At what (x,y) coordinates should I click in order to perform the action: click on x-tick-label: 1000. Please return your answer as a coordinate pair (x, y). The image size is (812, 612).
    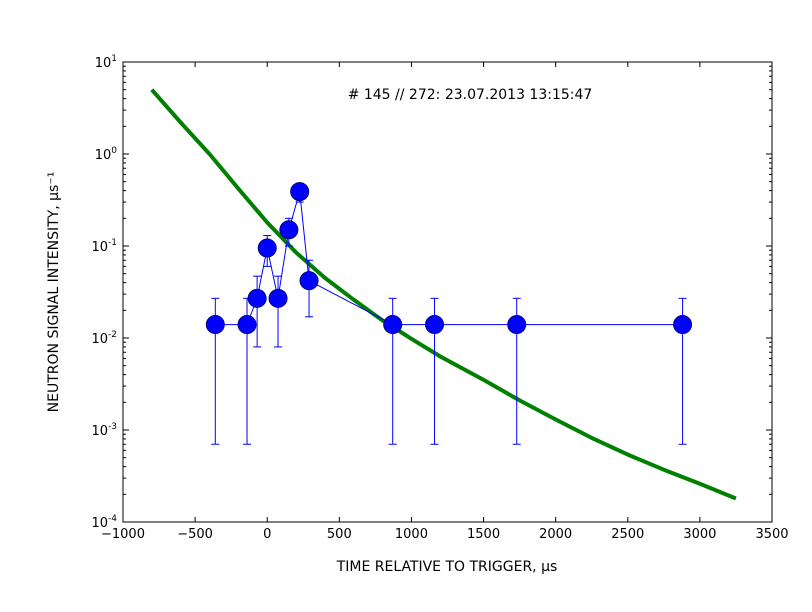
    Looking at the image, I should click on (411, 534).